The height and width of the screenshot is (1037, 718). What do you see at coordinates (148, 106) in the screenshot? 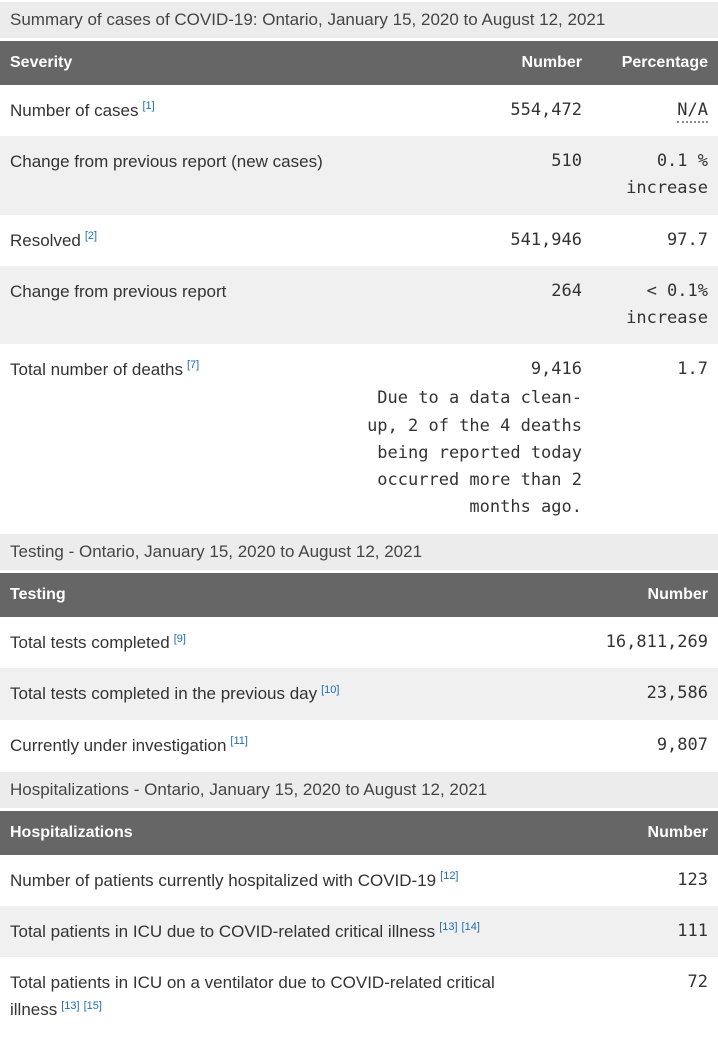
I see `footnote-ref-link: [1]` at bounding box center [148, 106].